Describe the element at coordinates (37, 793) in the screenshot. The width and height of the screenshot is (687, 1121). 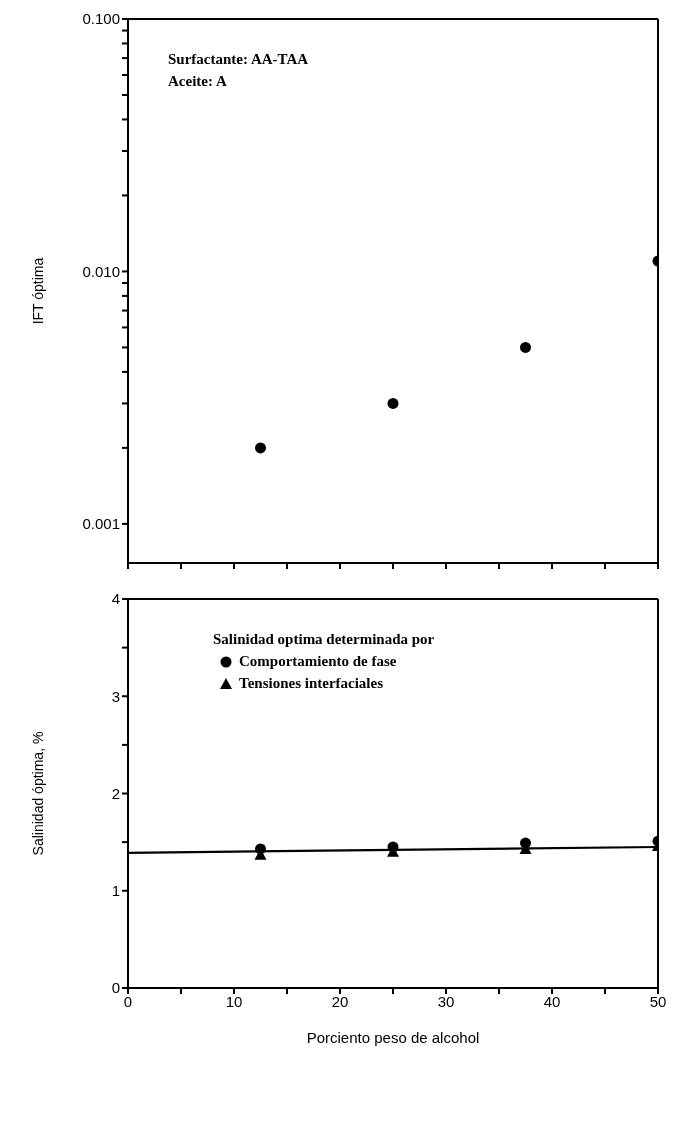
I see `y-axis-title: Salinidad óptima, %` at that location.